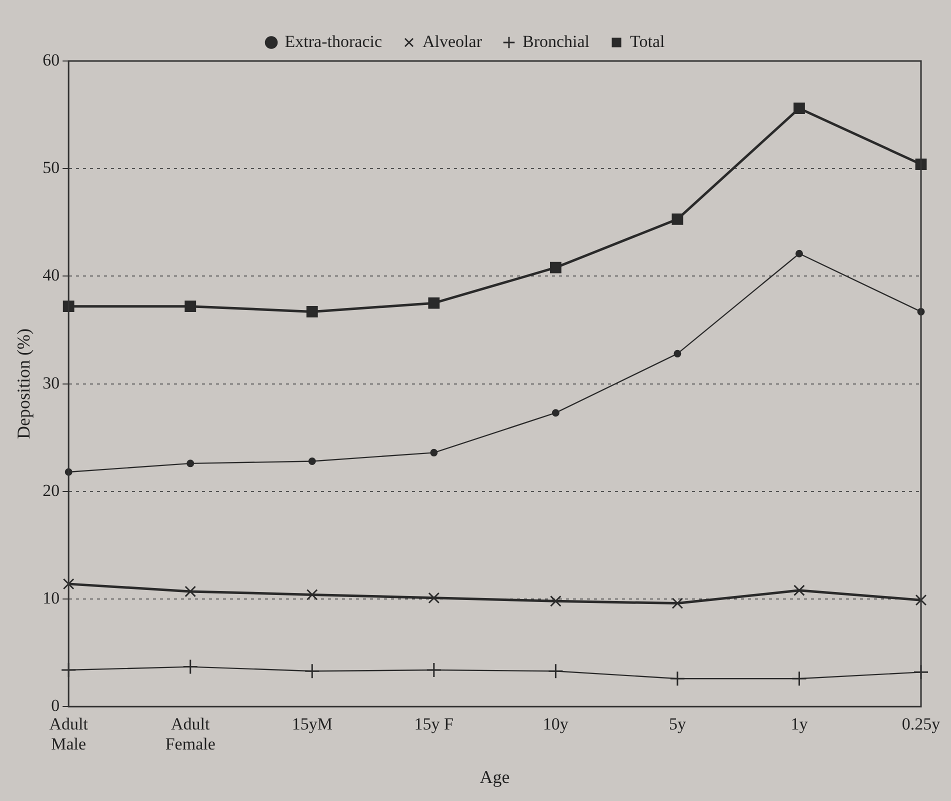 The width and height of the screenshot is (951, 801). What do you see at coordinates (434, 724) in the screenshot?
I see `x-tick-label: 15y F` at bounding box center [434, 724].